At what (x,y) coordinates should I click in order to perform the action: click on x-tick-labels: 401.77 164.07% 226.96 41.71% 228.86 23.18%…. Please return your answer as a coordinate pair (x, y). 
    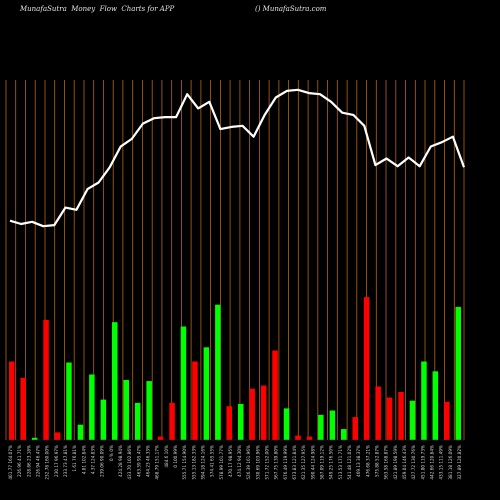
    Looking at the image, I should click on (235, 462).